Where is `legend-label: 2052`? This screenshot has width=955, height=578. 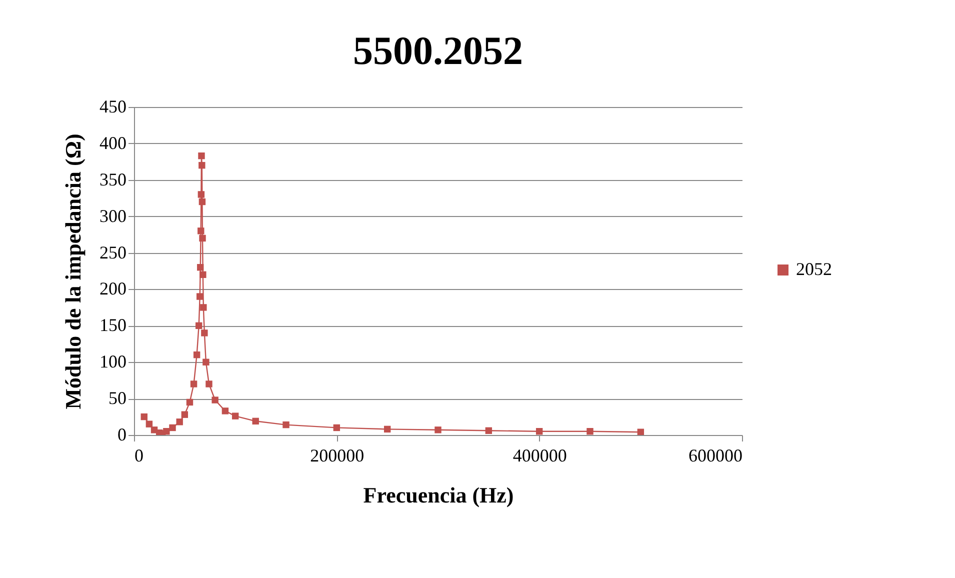
legend-label: 2052 is located at coordinates (814, 269).